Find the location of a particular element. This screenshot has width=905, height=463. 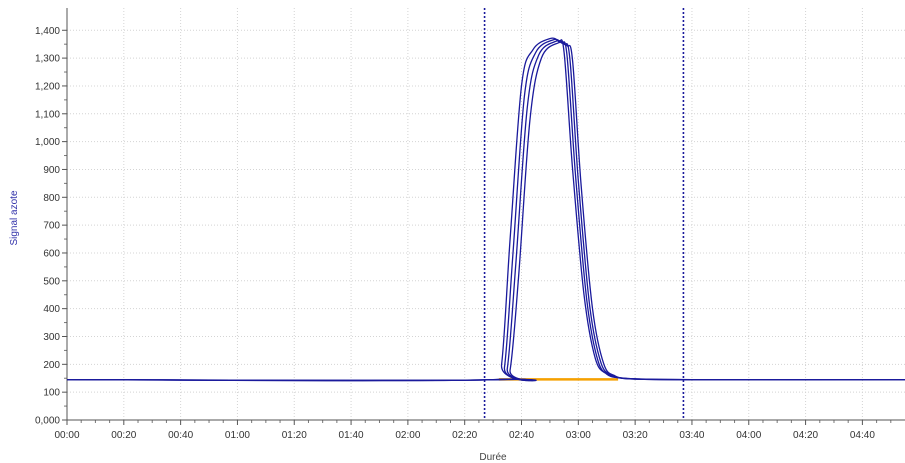

y-tick-label: 800 is located at coordinates (51, 198).